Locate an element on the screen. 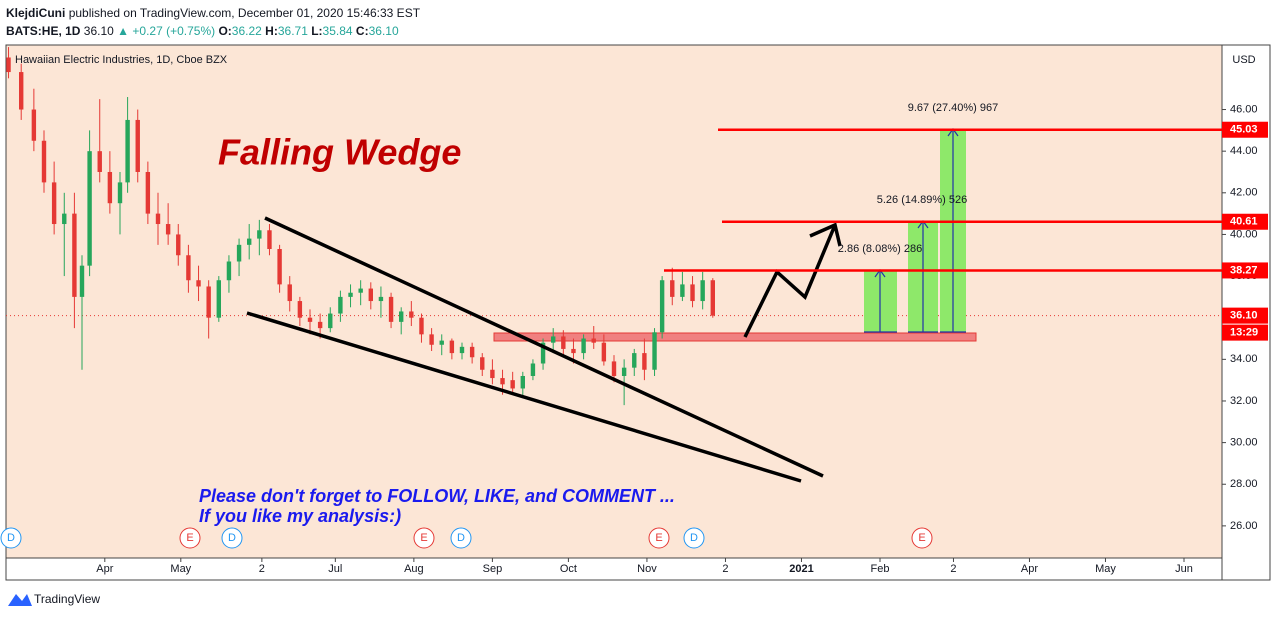 The height and width of the screenshot is (618, 1274). y-tick-label: 40.00 is located at coordinates (1244, 234).